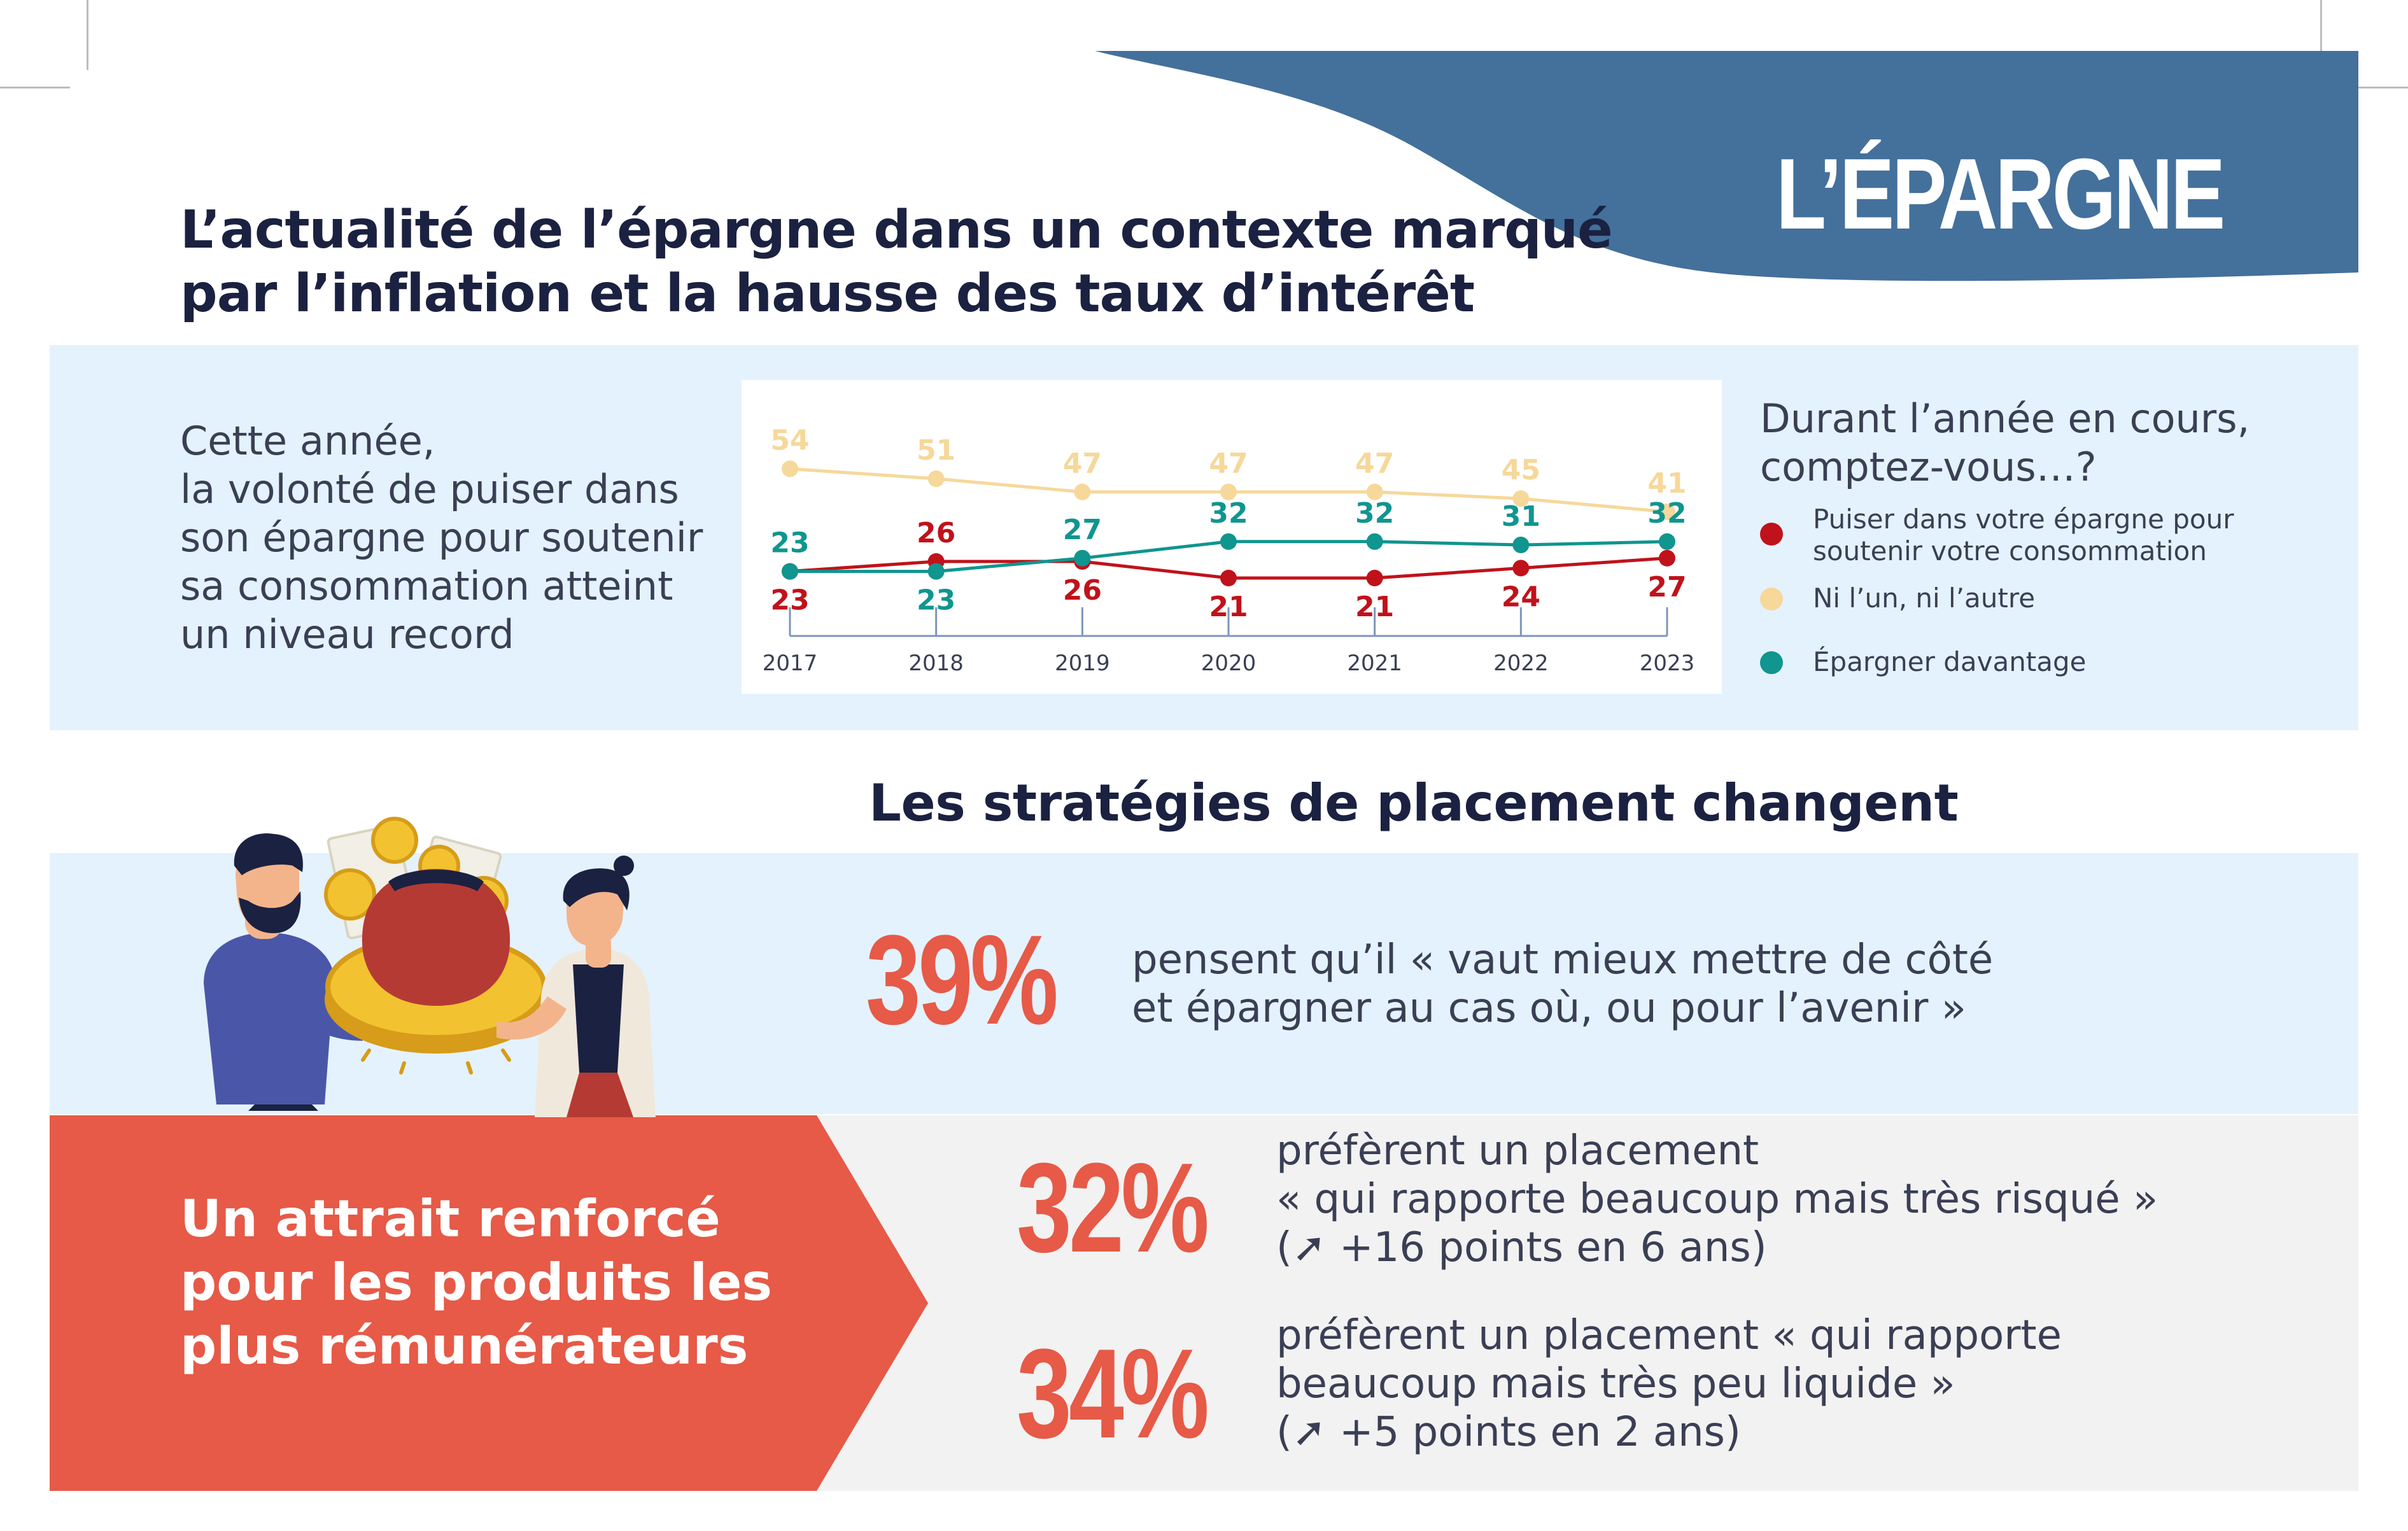  I want to click on data-label: 41, so click(1666, 483).